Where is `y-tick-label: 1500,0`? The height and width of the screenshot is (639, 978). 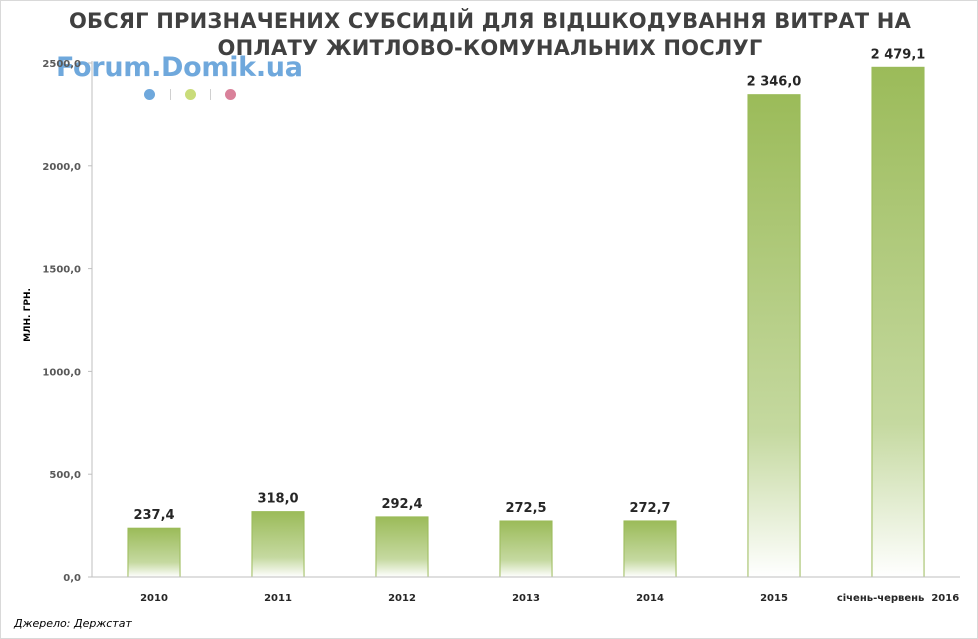
y-tick-label: 1500,0 is located at coordinates (61, 270).